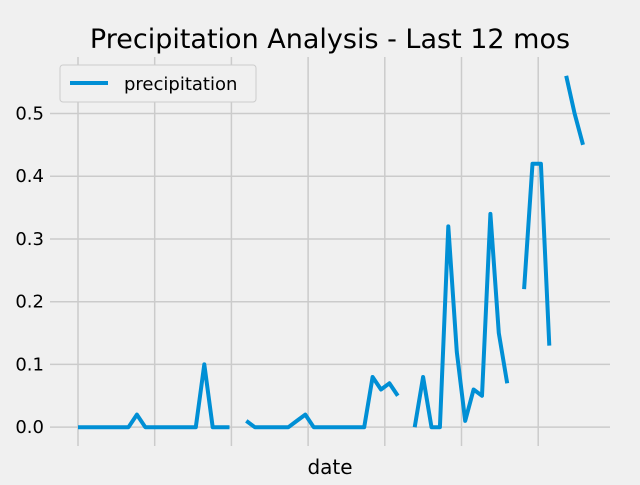 Image resolution: width=640 pixels, height=485 pixels. What do you see at coordinates (29, 364) in the screenshot?
I see `y-tick-label: 0.1` at bounding box center [29, 364].